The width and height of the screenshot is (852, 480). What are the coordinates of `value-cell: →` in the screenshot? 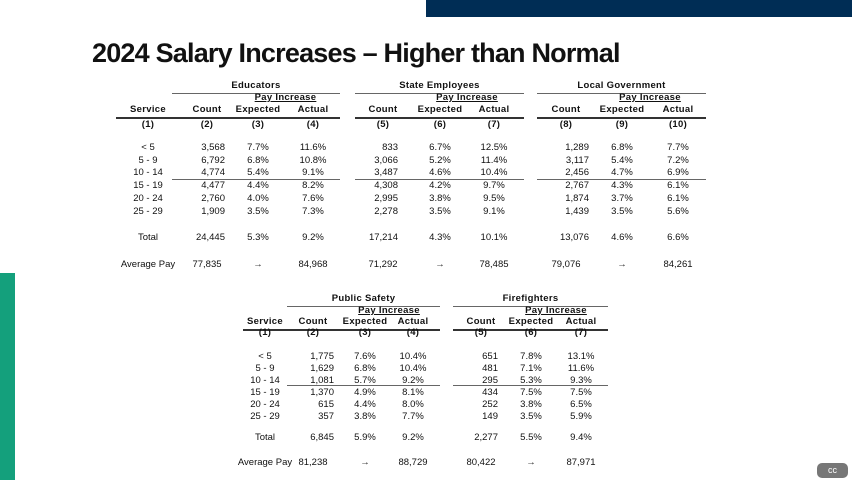 It's located at (365, 462).